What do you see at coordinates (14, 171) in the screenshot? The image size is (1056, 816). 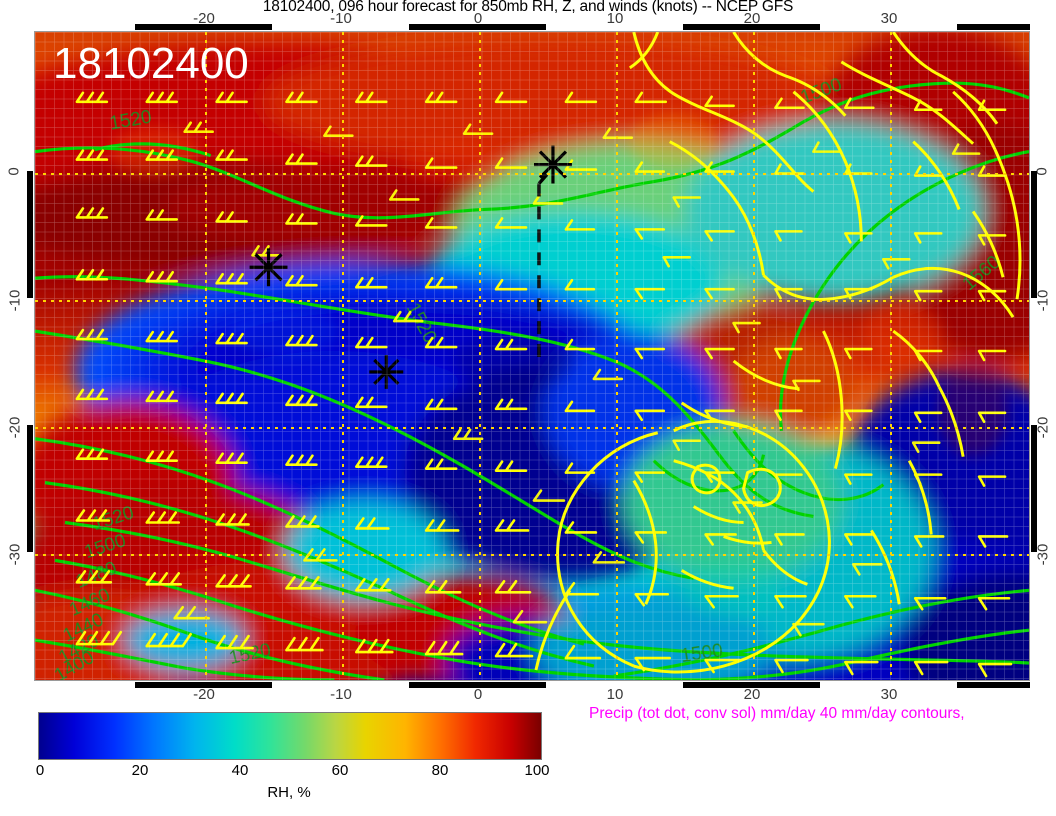 I see `y-tick-left-0: 0` at bounding box center [14, 171].